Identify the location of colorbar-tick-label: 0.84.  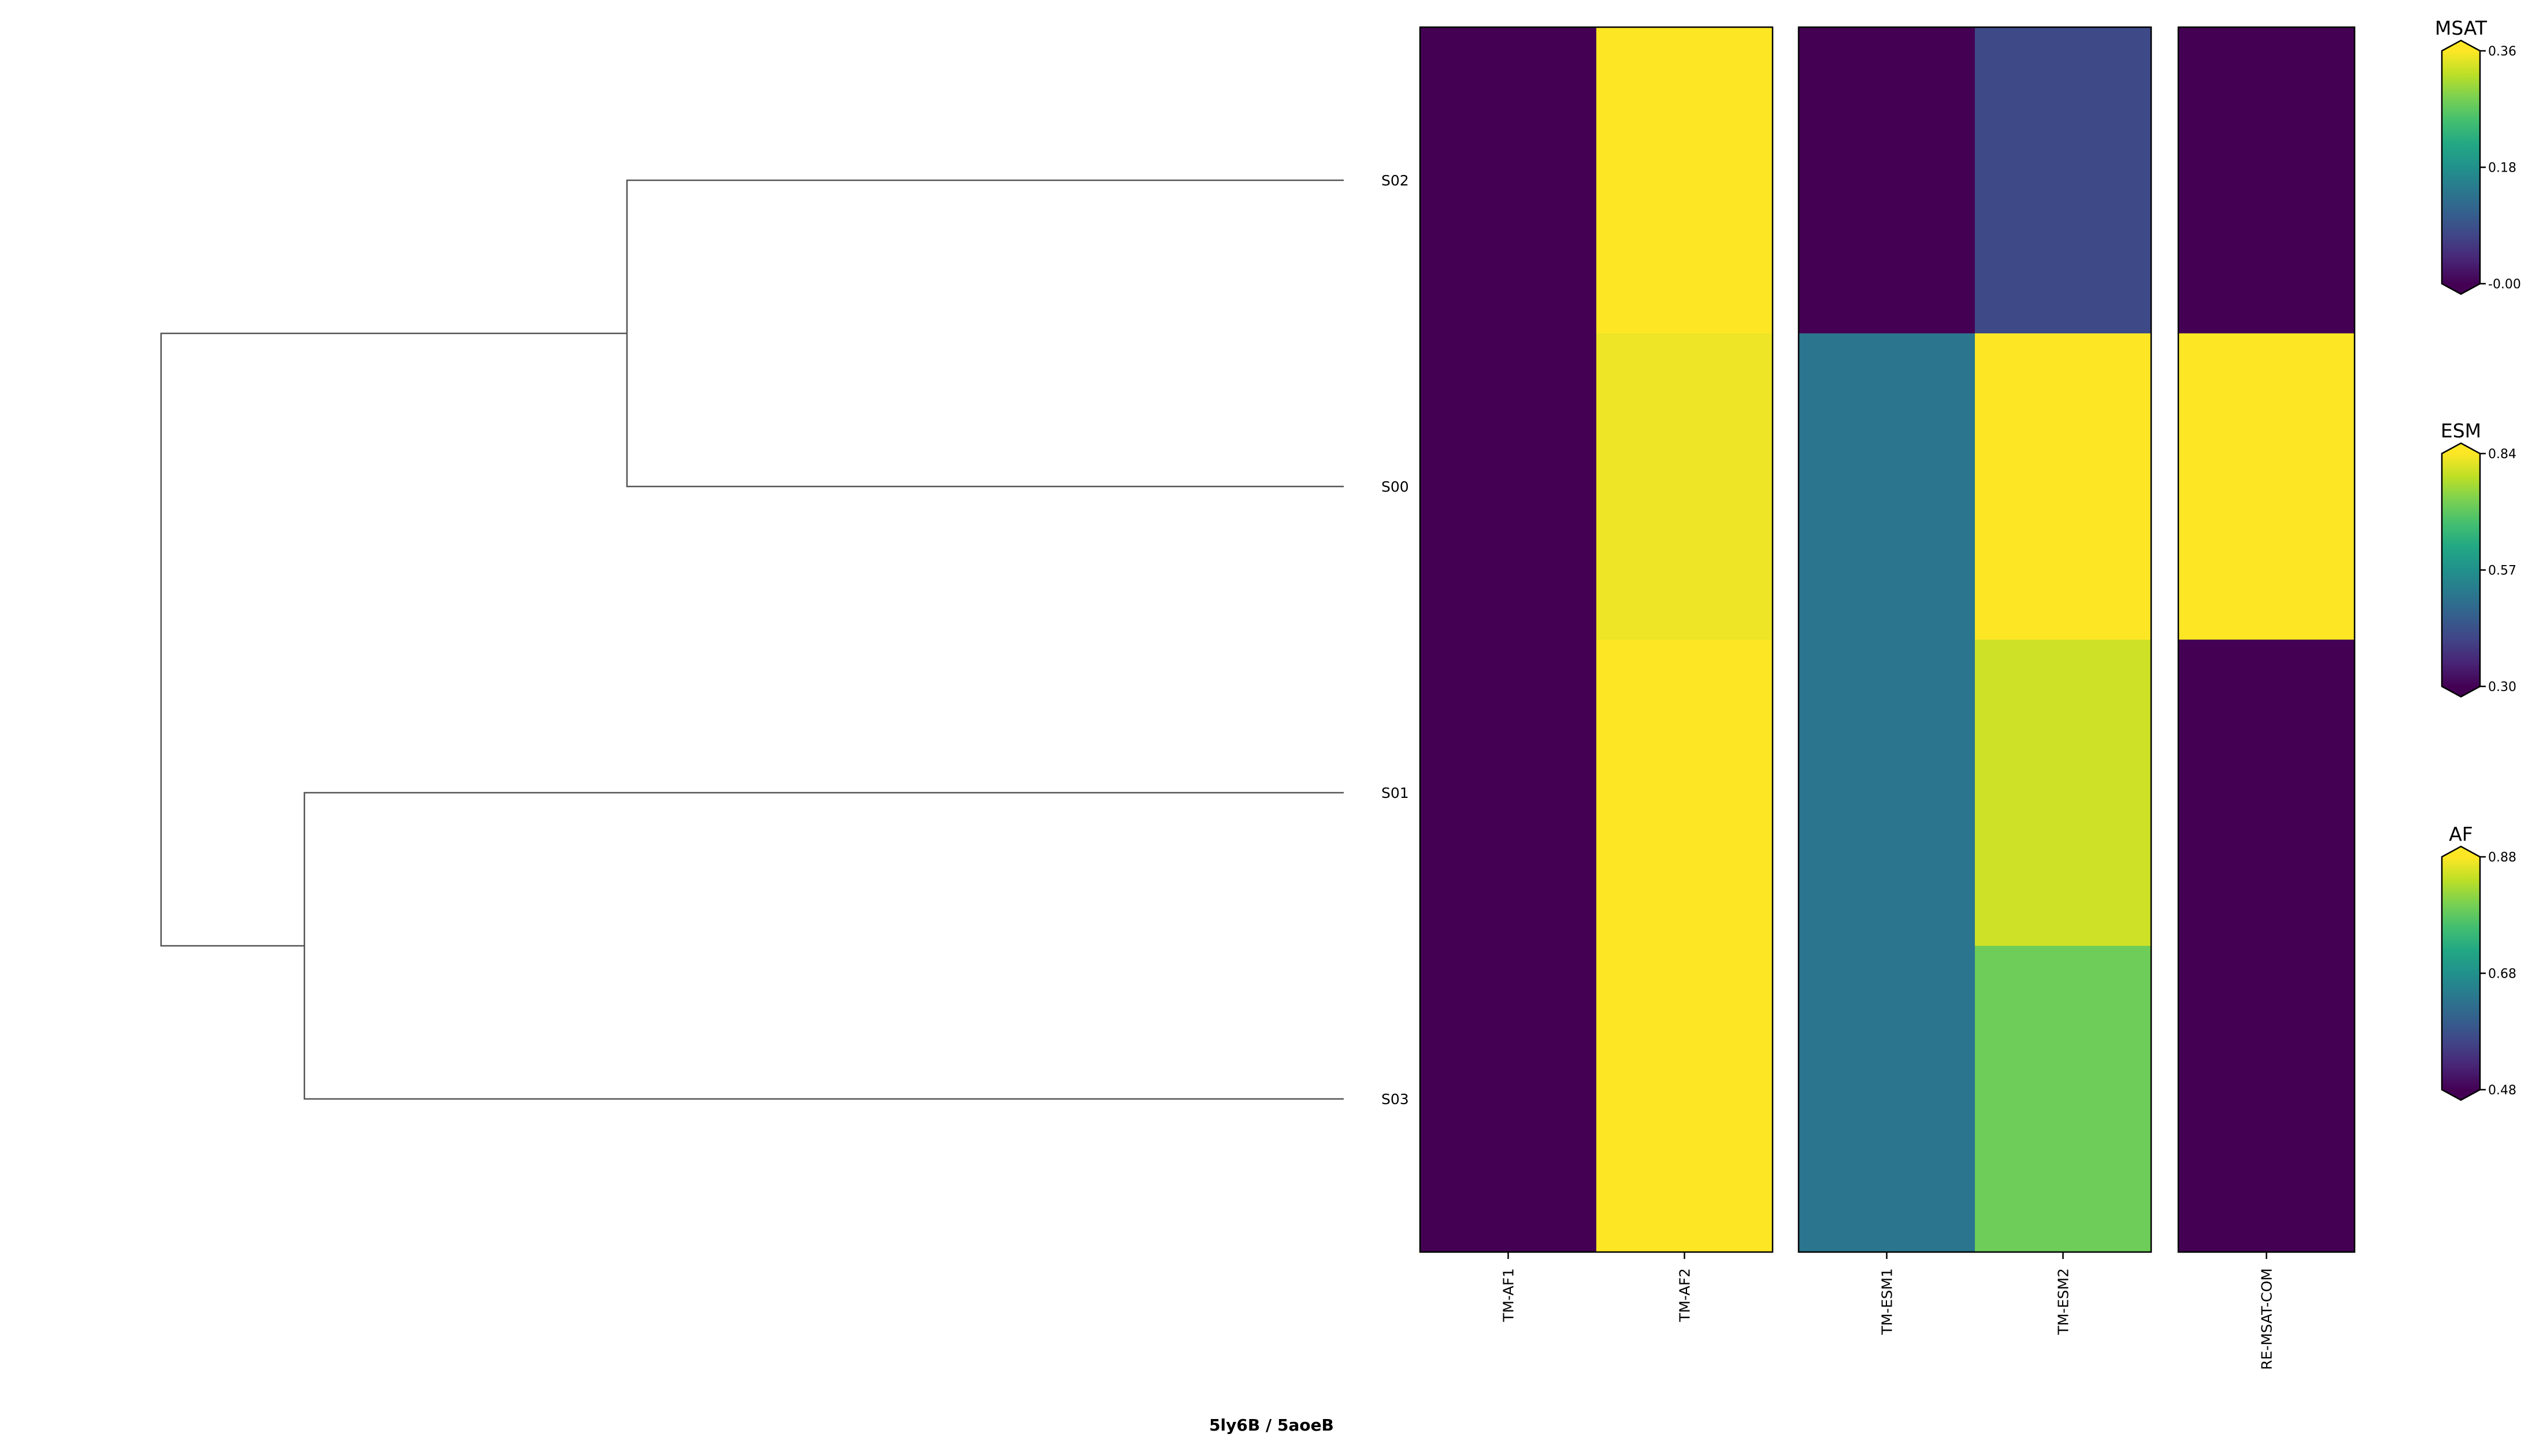
(2502, 454).